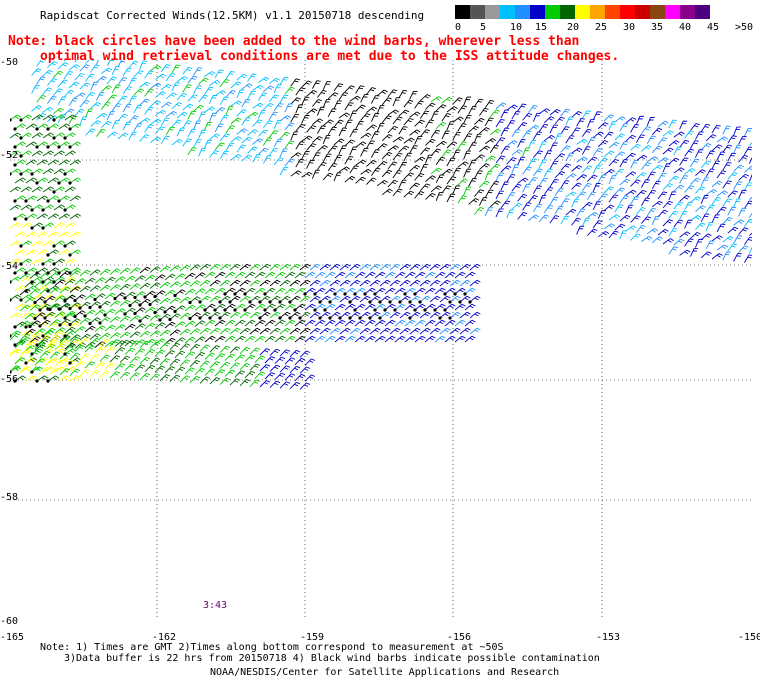 Image resolution: width=760 pixels, height=688 pixels. What do you see at coordinates (9, 621) in the screenshot?
I see `lat-label: -60` at bounding box center [9, 621].